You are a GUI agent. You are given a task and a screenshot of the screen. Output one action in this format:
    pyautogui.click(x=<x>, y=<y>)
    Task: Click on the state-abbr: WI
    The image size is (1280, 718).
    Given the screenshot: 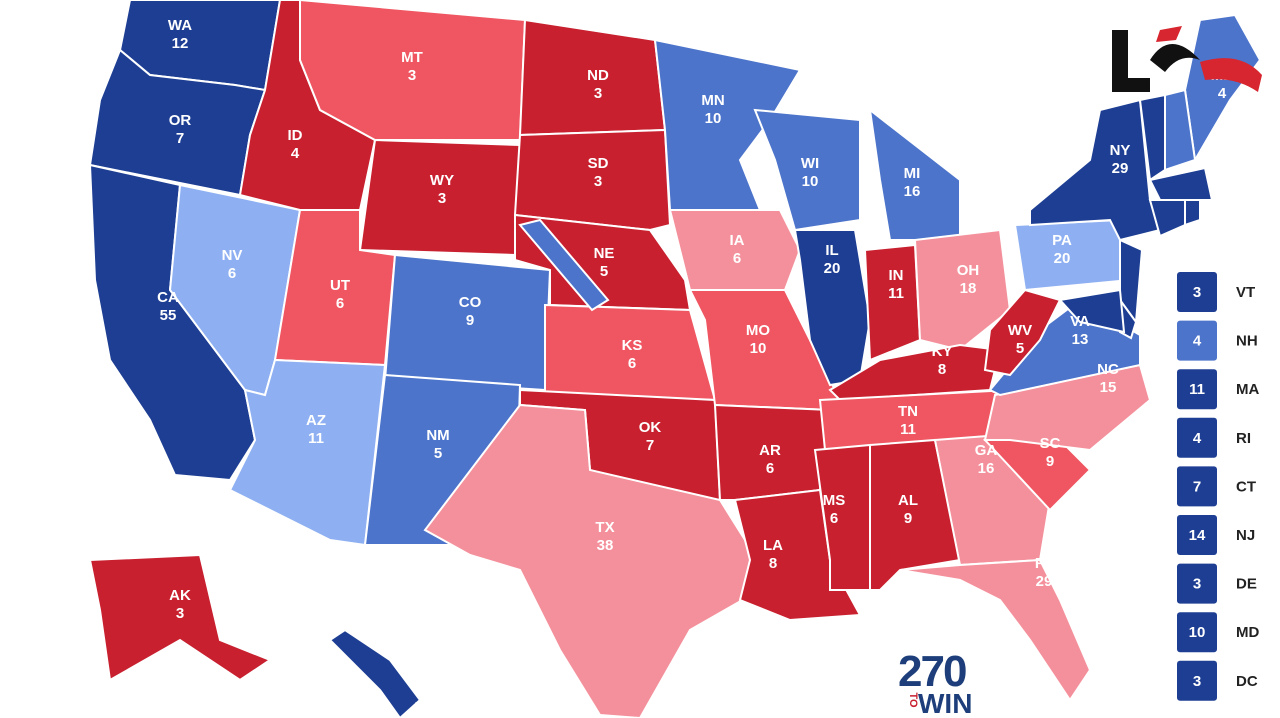 What is the action you would take?
    pyautogui.click(x=810, y=163)
    